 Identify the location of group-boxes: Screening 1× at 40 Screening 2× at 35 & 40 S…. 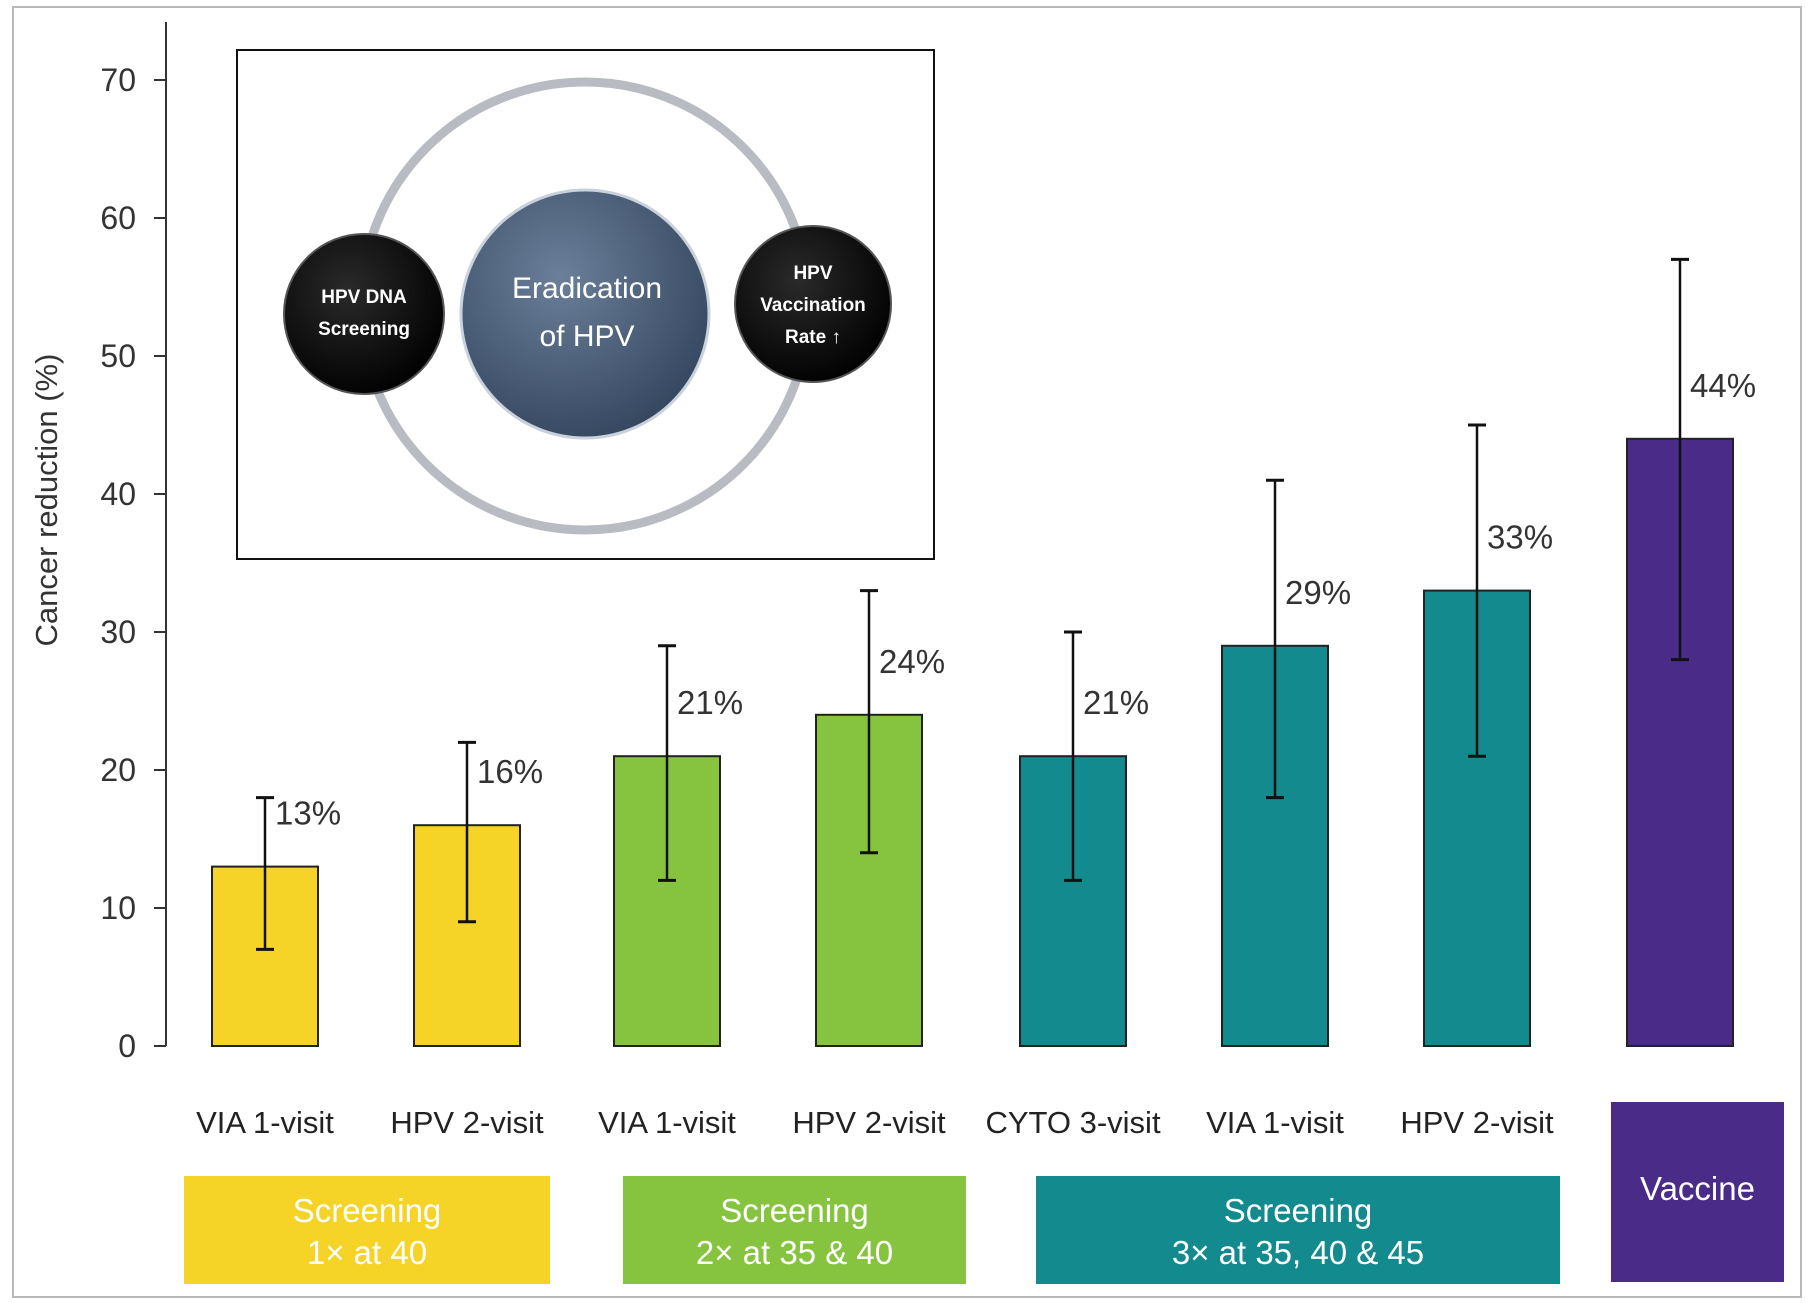
(984, 1193).